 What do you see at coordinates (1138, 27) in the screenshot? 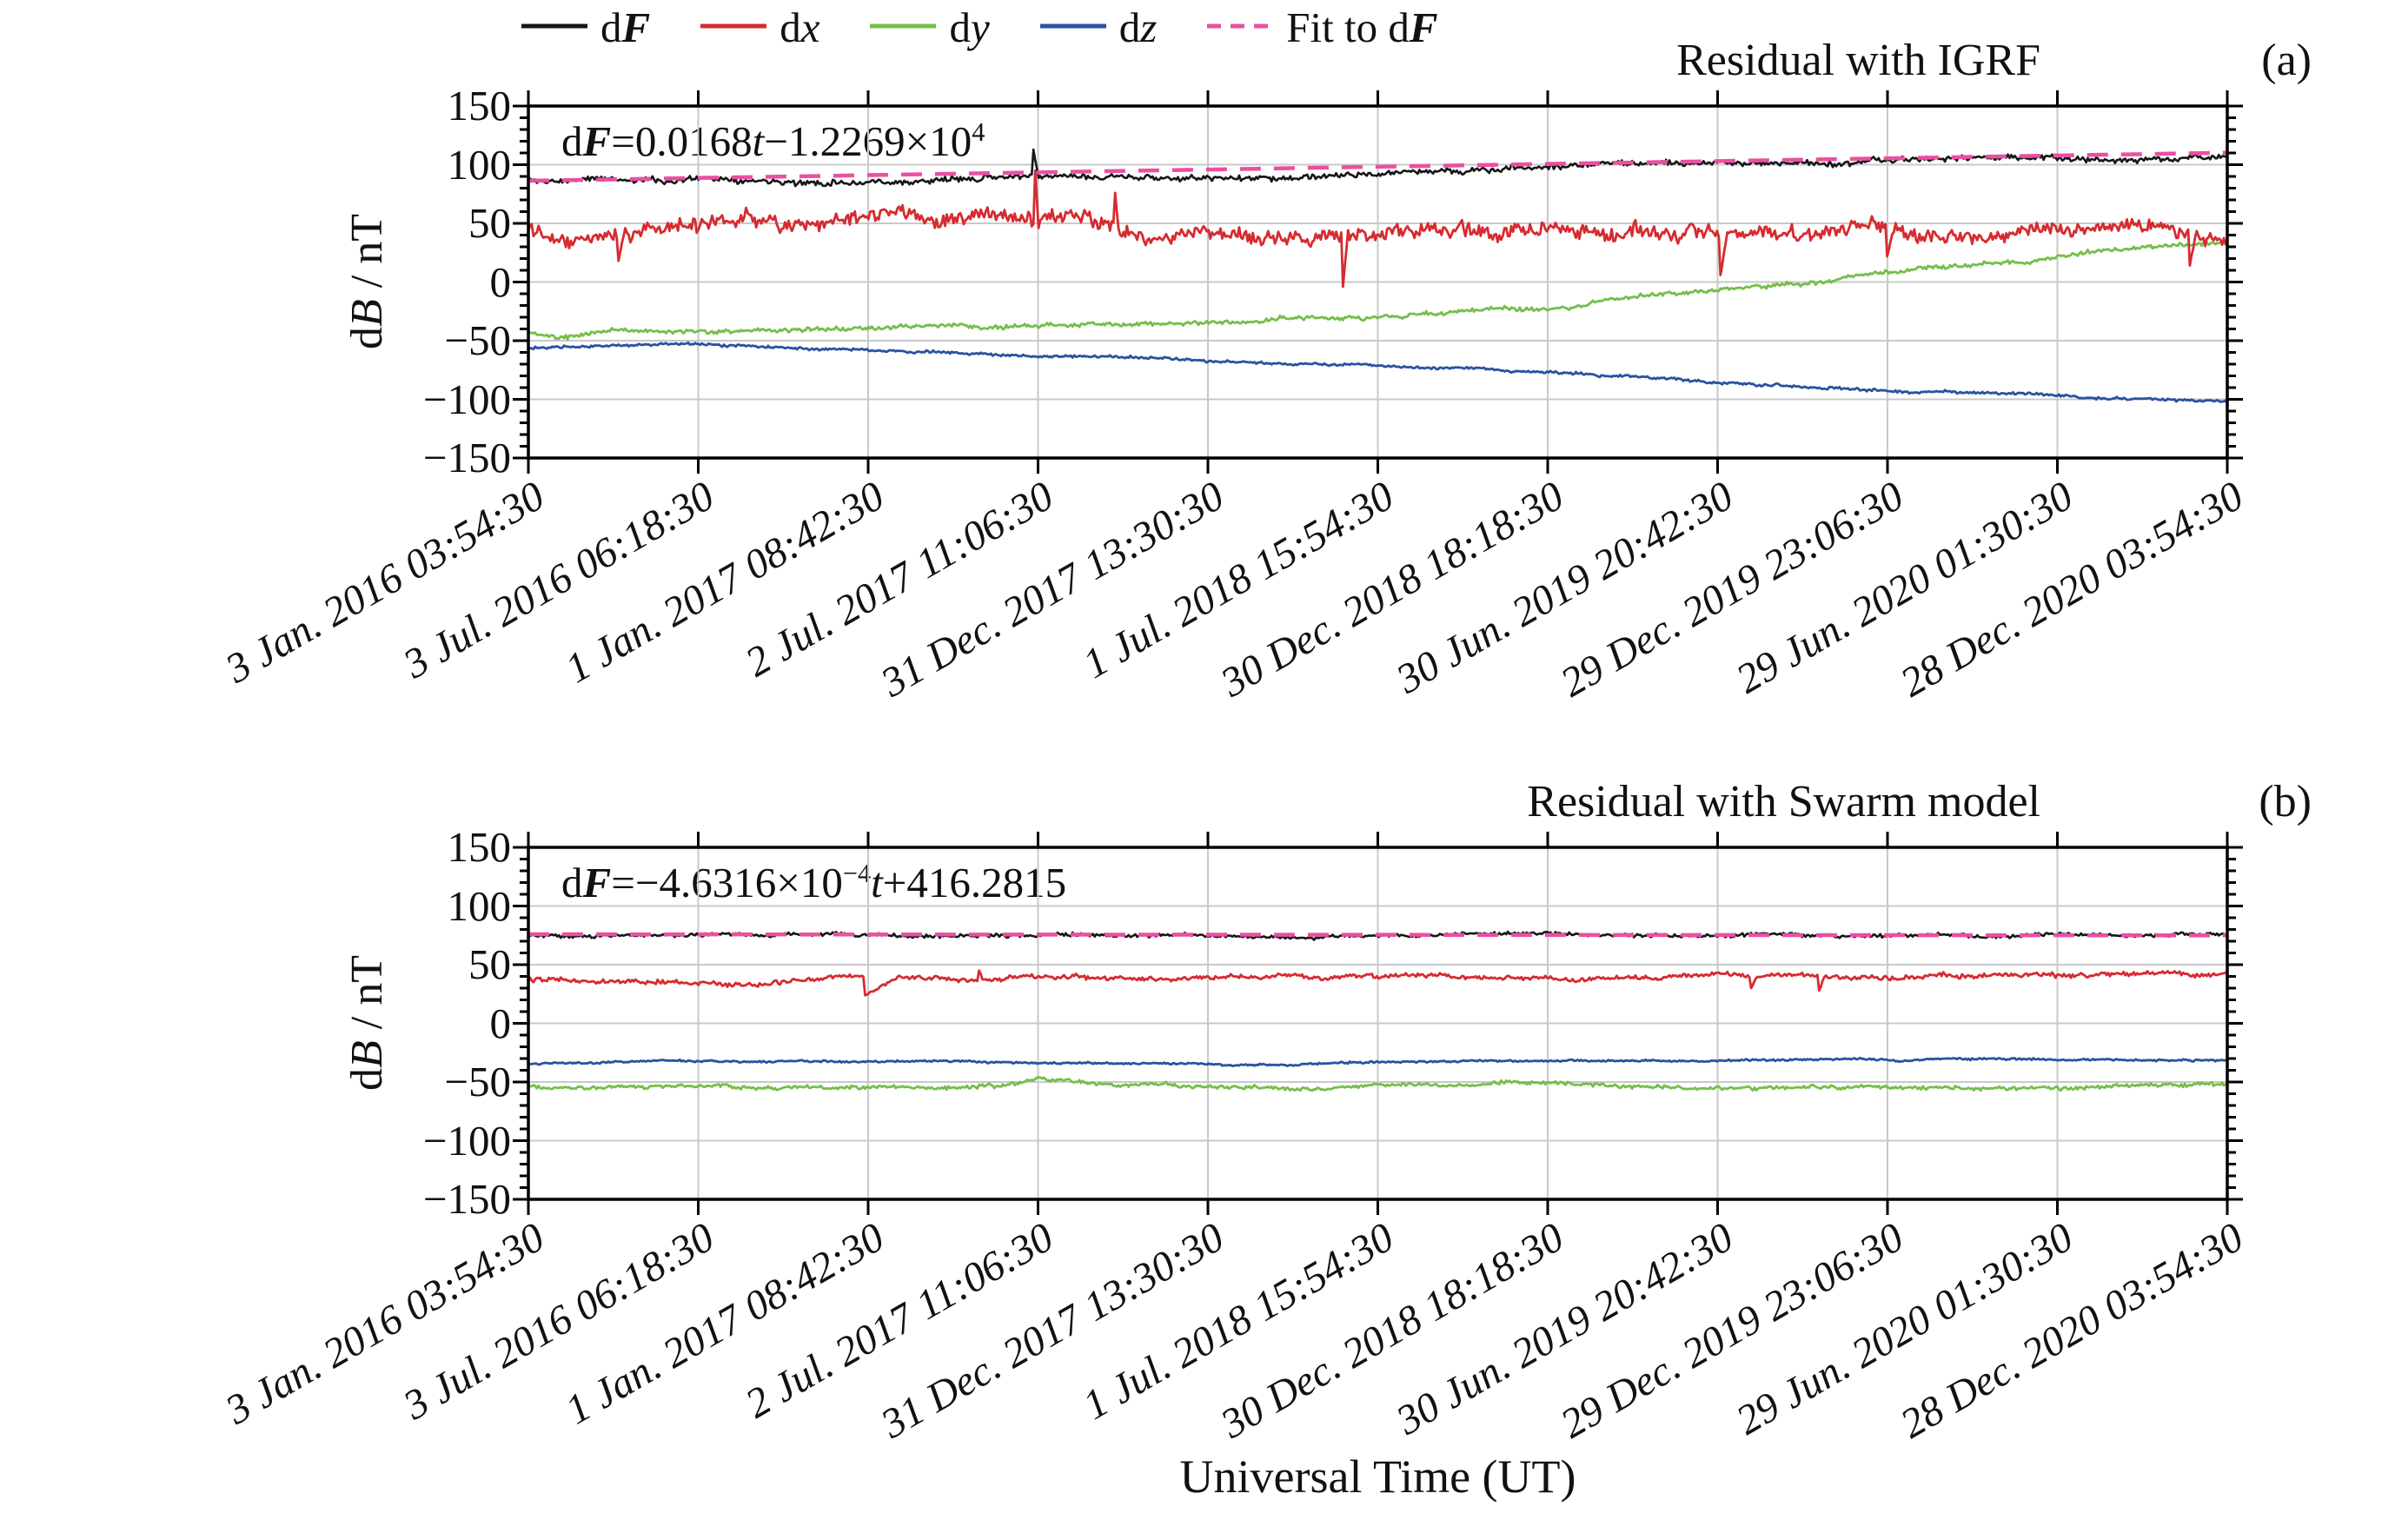
I see `legend-label: dz` at bounding box center [1138, 27].